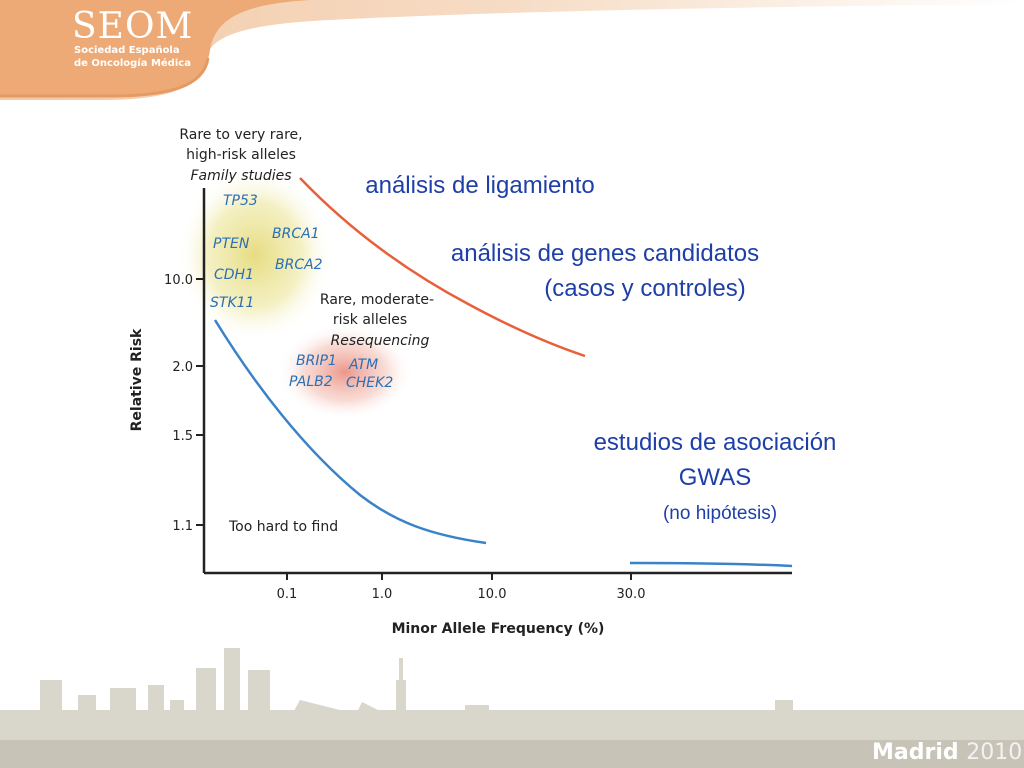  Describe the element at coordinates (994, 752) in the screenshot. I see `footer-year: 2010` at that location.